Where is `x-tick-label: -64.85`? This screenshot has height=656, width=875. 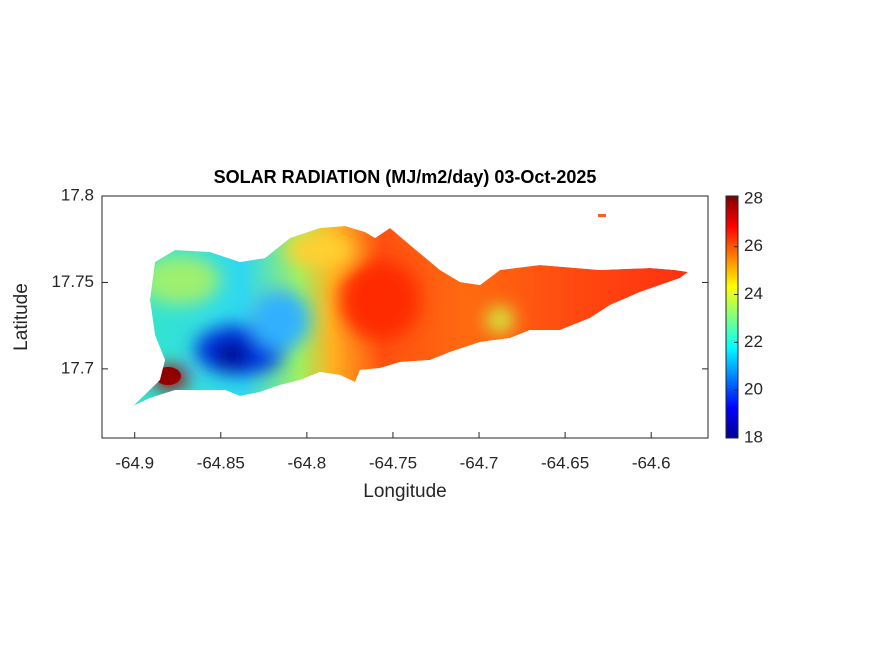
x-tick-label: -64.85 is located at coordinates (221, 462).